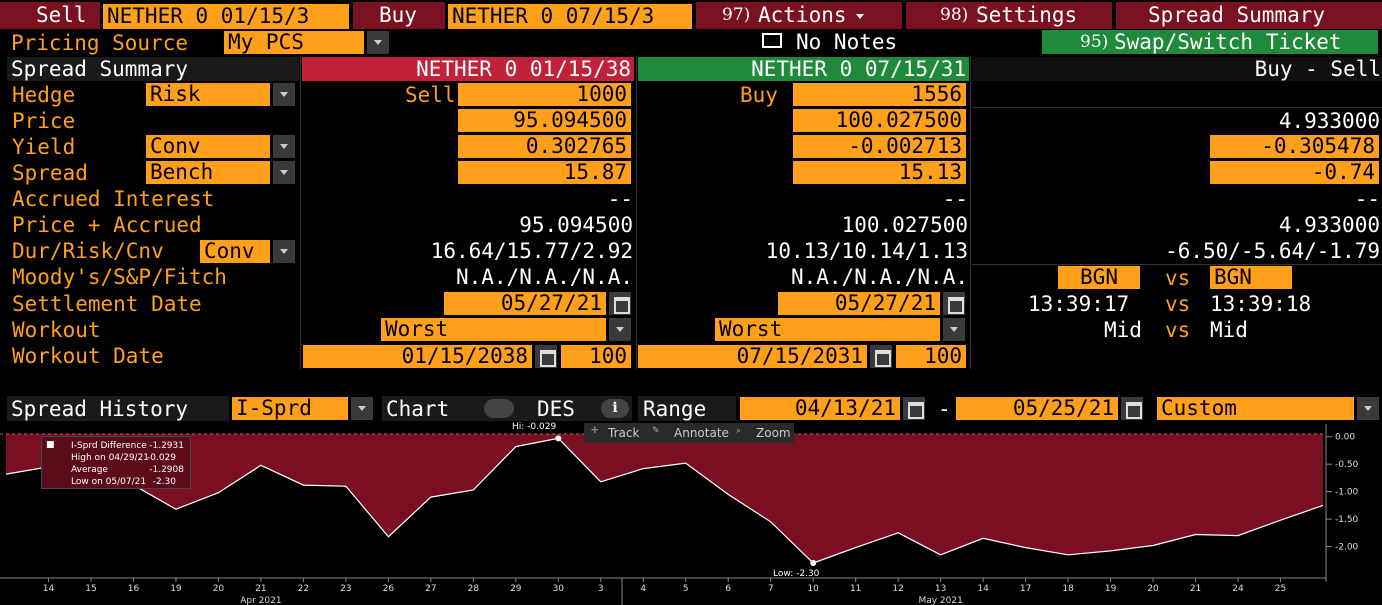 The width and height of the screenshot is (1382, 605). I want to click on sell-security-field: NETHER 0 01/15/3, so click(226, 16).